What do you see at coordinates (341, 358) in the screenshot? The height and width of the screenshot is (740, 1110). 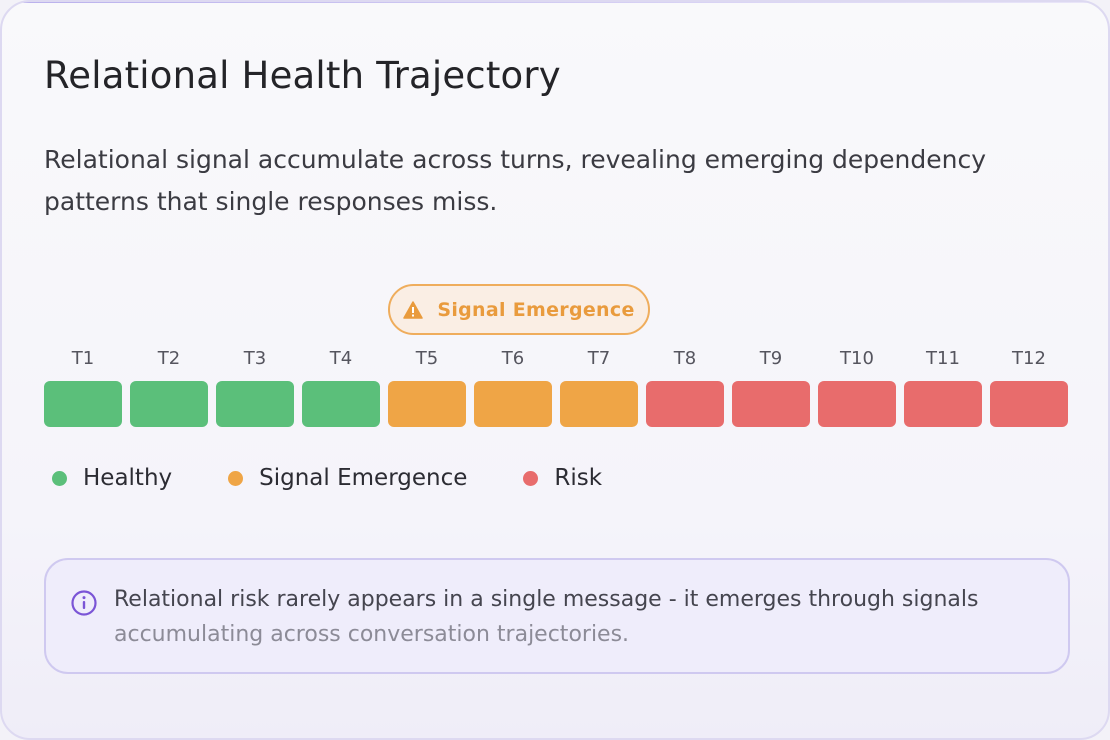 I see `turn-label: T4` at bounding box center [341, 358].